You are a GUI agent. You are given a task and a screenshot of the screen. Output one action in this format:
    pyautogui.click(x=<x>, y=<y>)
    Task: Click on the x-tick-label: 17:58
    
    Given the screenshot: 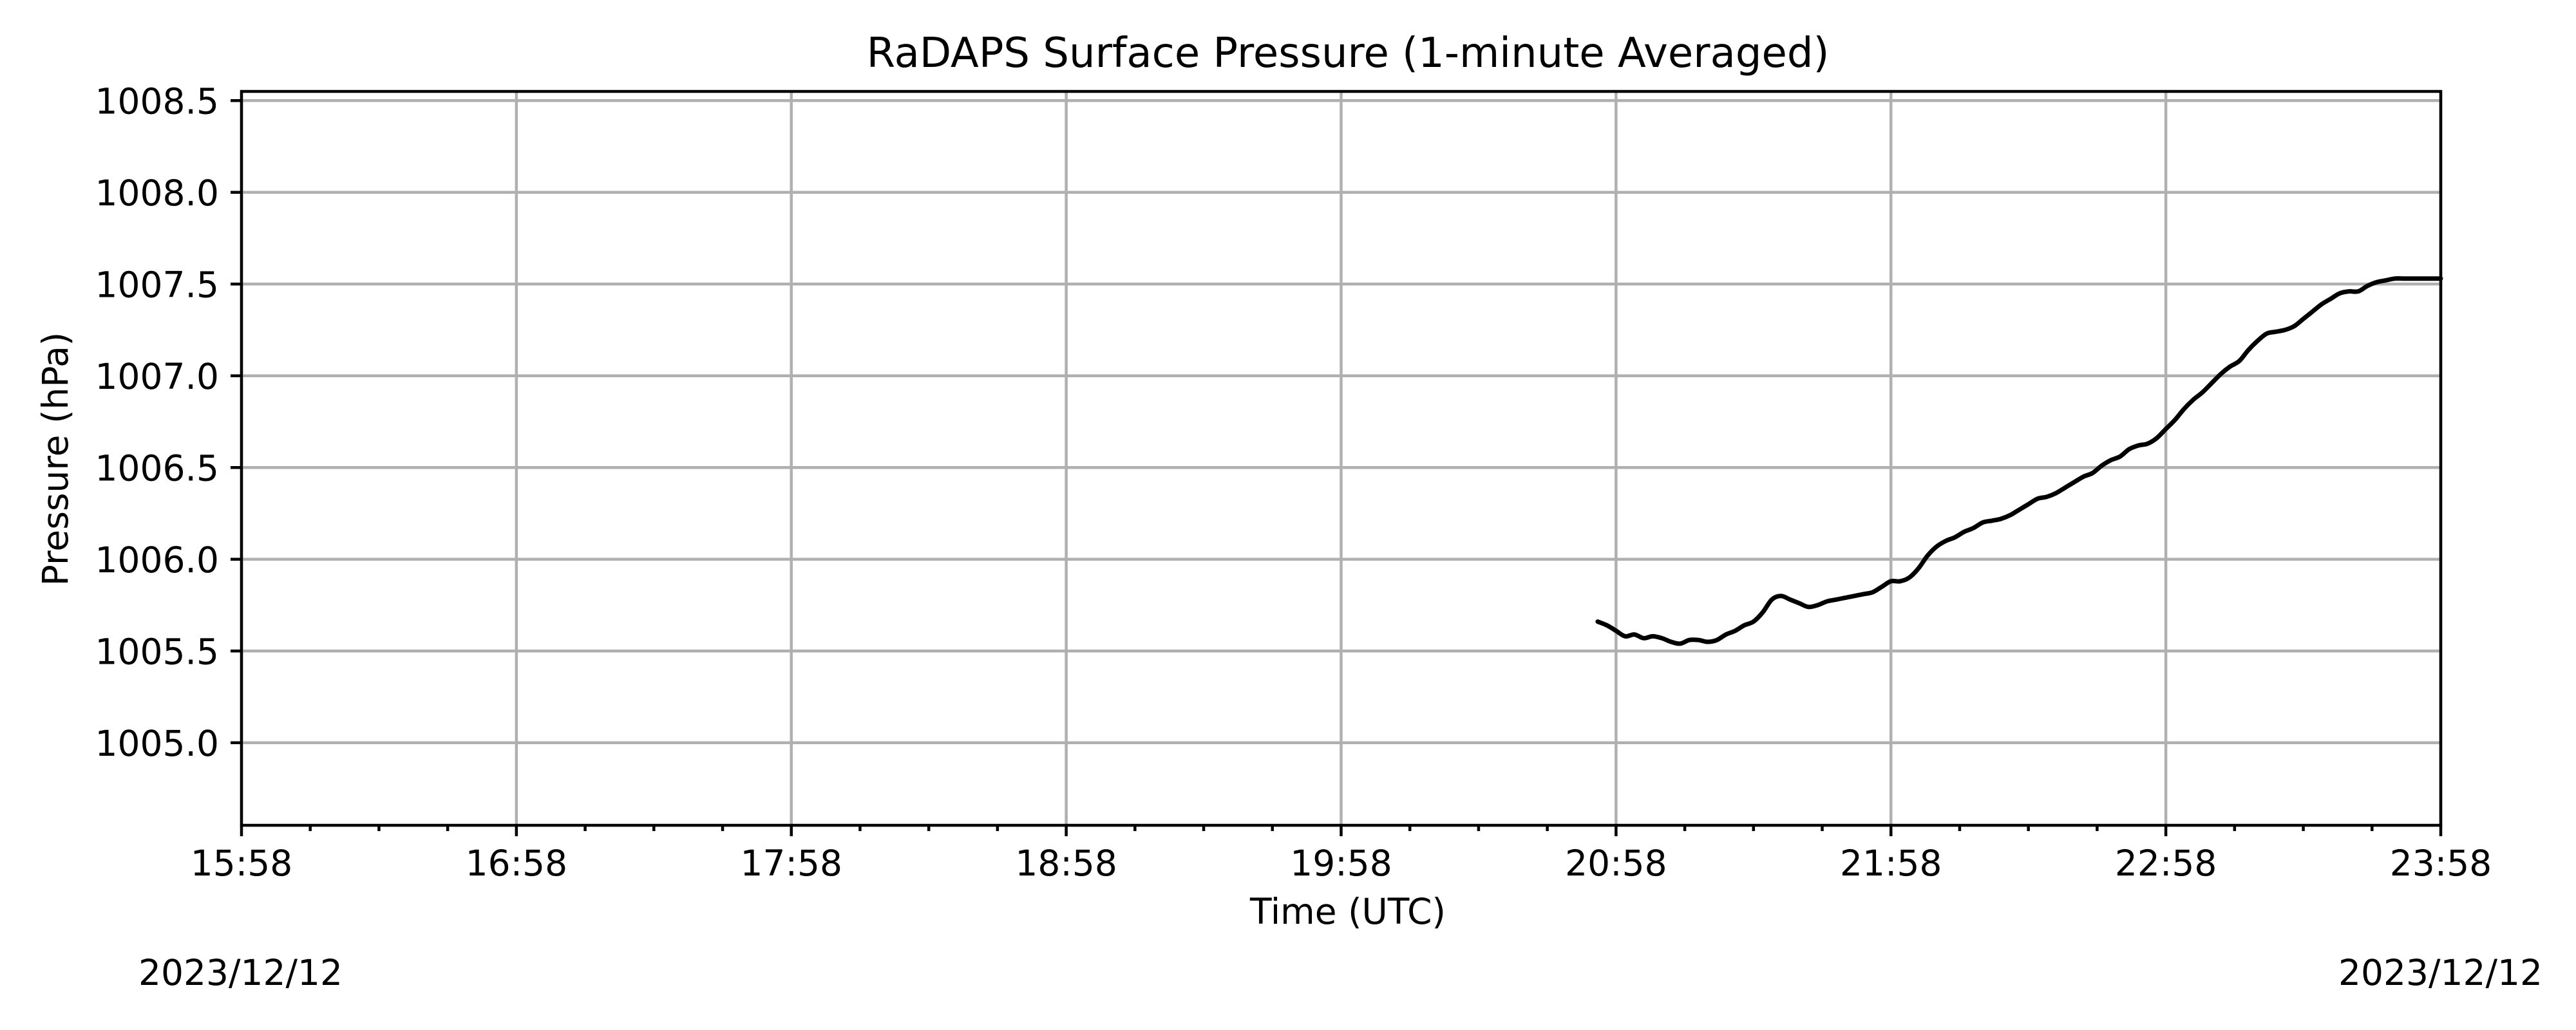 What is the action you would take?
    pyautogui.click(x=791, y=863)
    